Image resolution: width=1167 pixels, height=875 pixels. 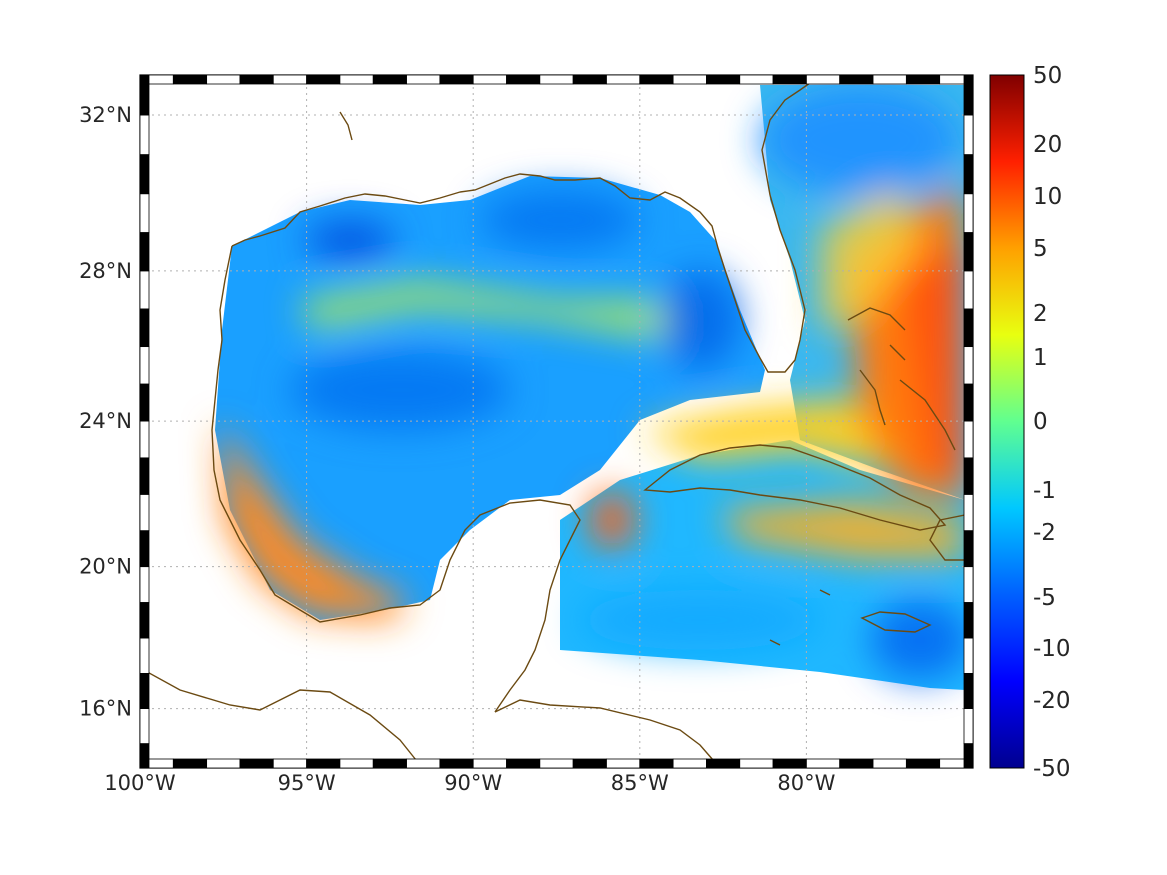 I want to click on colorbar-tick-label: 50, so click(x=1047, y=76).